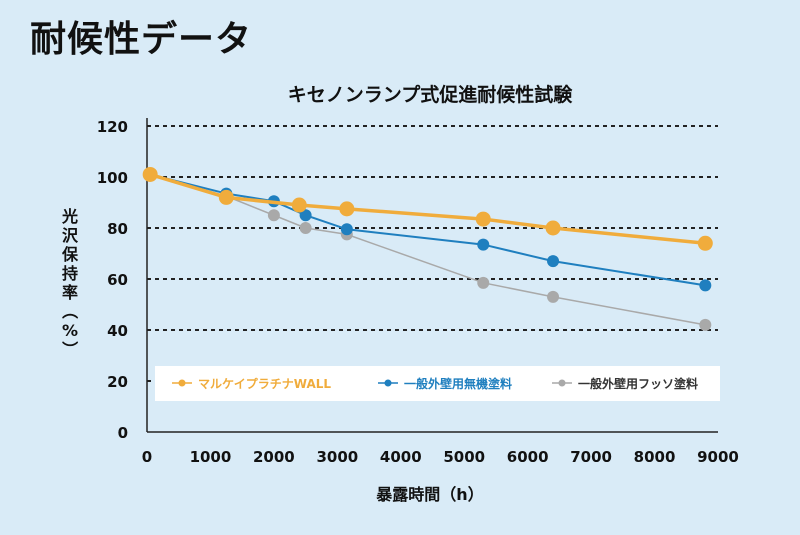 Image resolution: width=800 pixels, height=535 pixels. Describe the element at coordinates (718, 457) in the screenshot. I see `x-tick-9000: 9000` at that location.